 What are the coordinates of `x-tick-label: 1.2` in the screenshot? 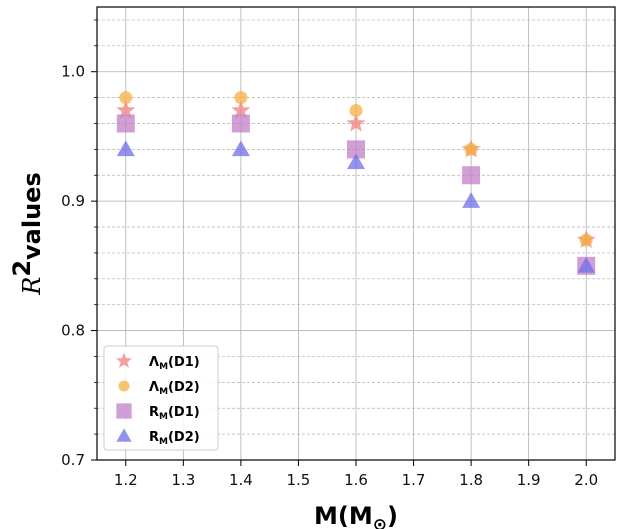 It's located at (126, 480).